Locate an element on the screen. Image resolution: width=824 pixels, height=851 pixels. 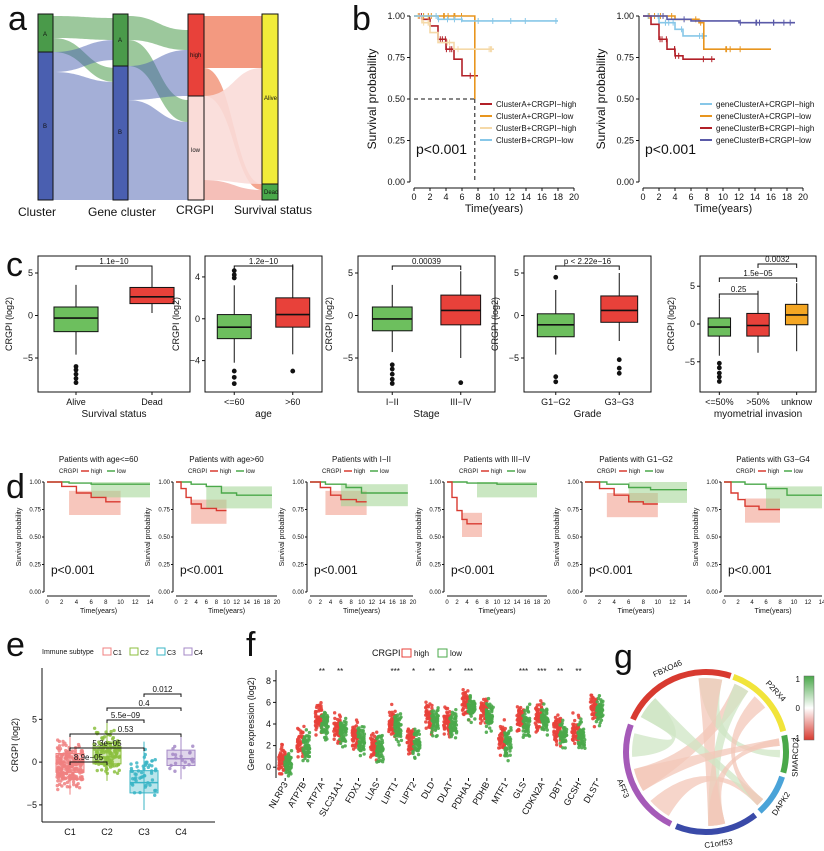
e-legend-key-C1 is located at coordinates (107, 651).